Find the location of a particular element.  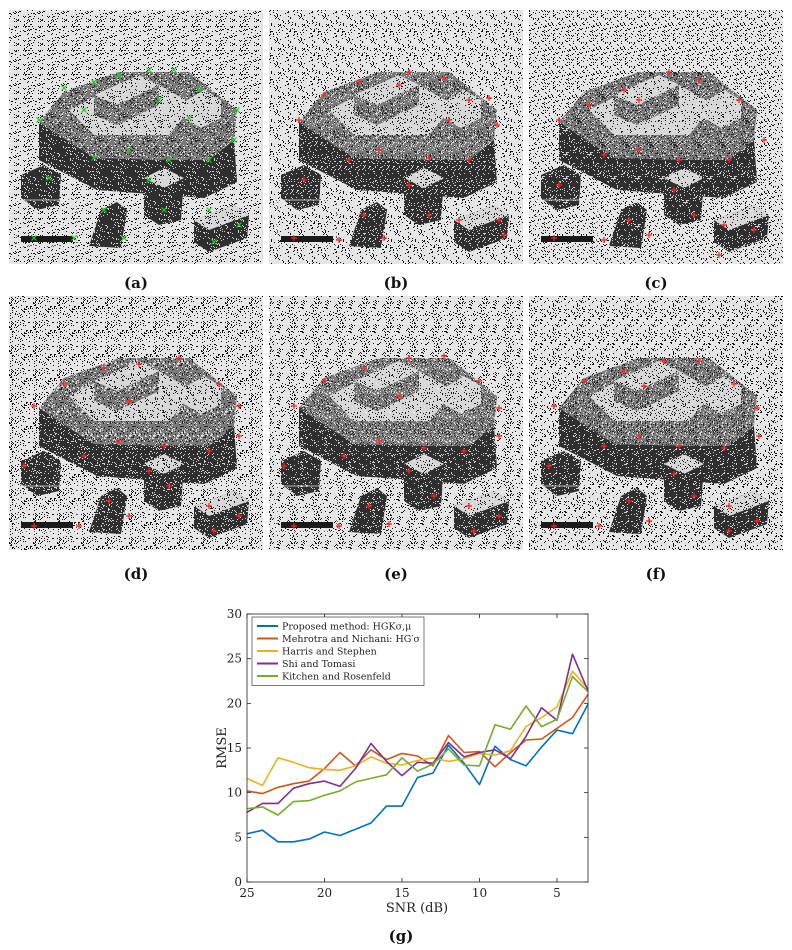

panel-c-image is located at coordinates (656, 137).